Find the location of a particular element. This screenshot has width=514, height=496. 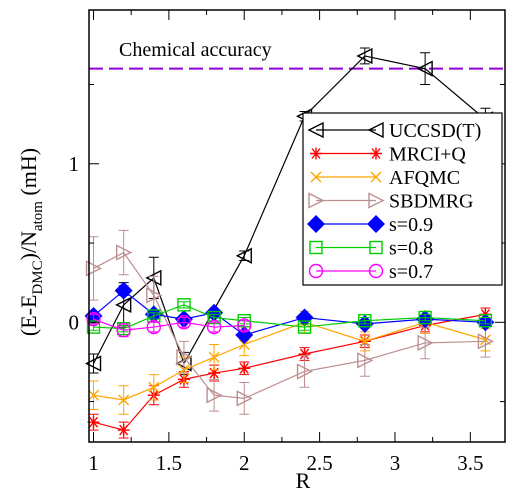

x-tick-label: 1.5 is located at coordinates (169, 463).